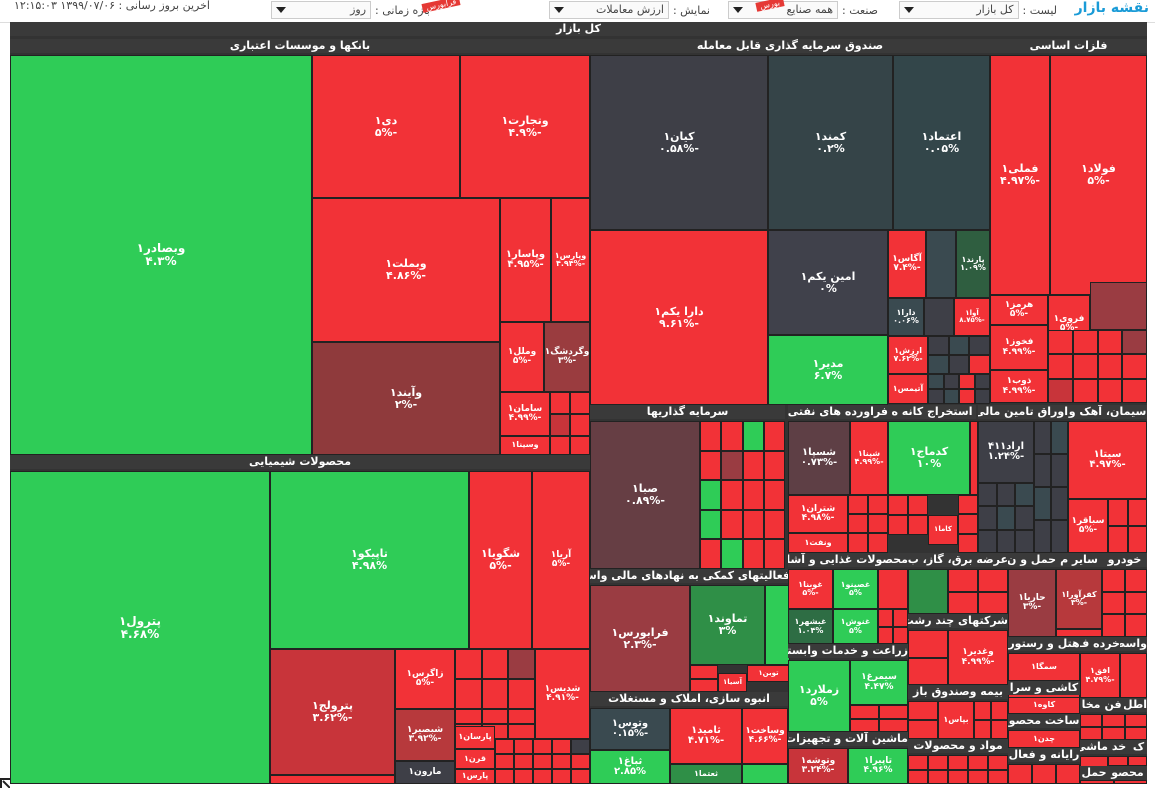  What do you see at coordinates (848, 651) in the screenshot?
I see `sector-header: زراعت و خدمات وابسته` at bounding box center [848, 651].